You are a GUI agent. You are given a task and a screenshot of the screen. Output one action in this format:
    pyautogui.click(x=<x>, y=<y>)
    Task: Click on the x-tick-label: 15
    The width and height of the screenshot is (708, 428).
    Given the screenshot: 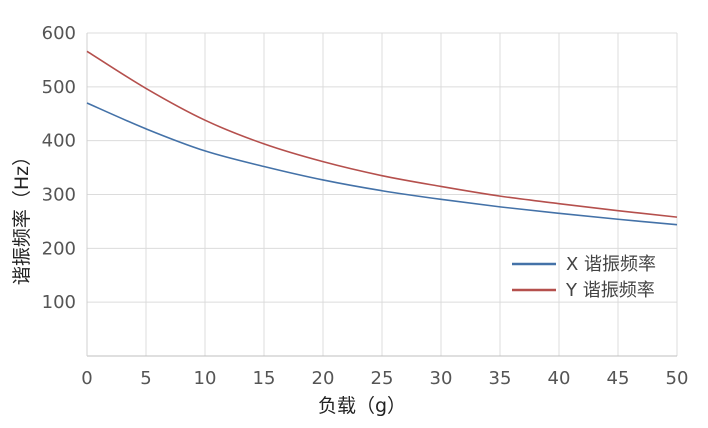 What is the action you would take?
    pyautogui.click(x=264, y=378)
    